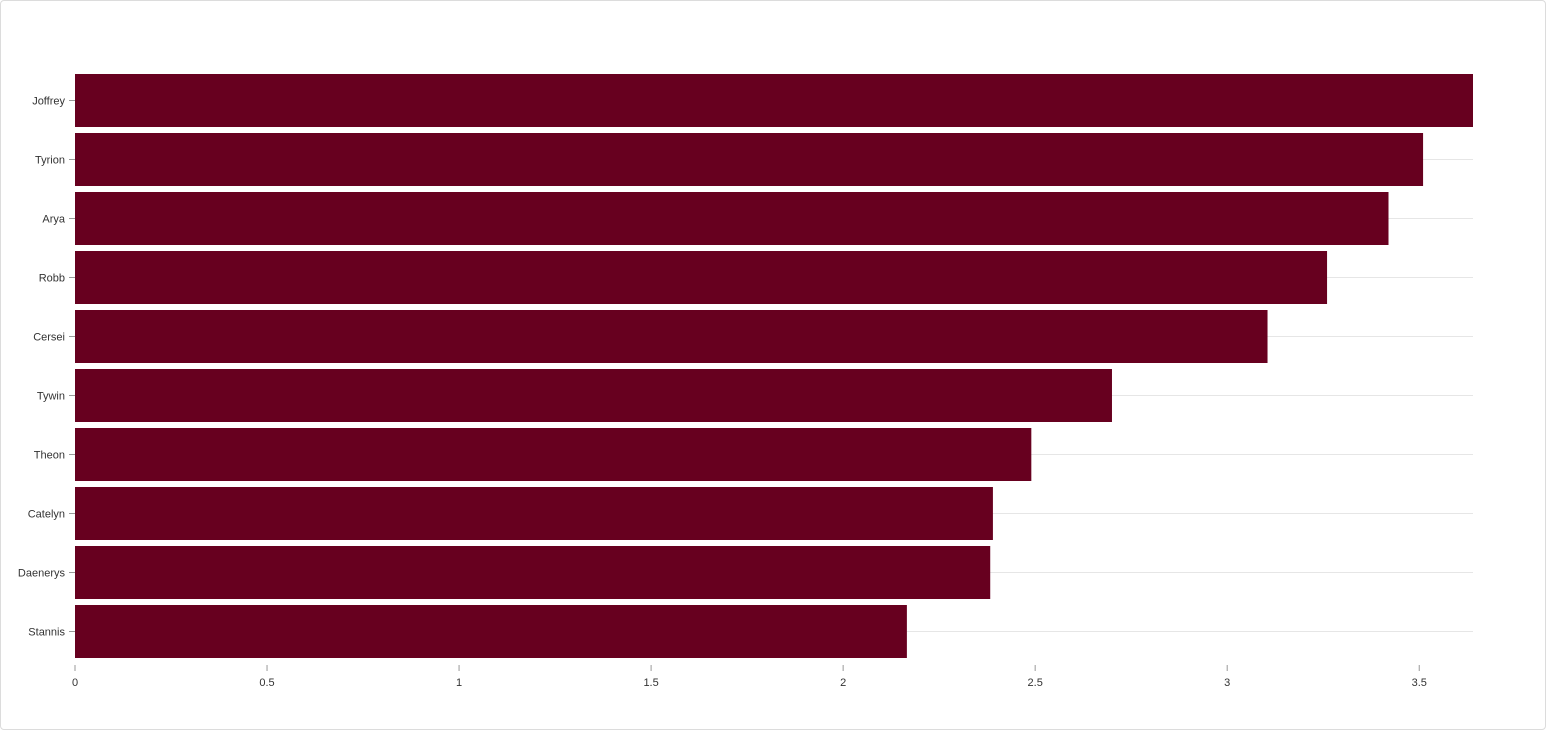  I want to click on y-tick-label: Joffrey, so click(48, 102).